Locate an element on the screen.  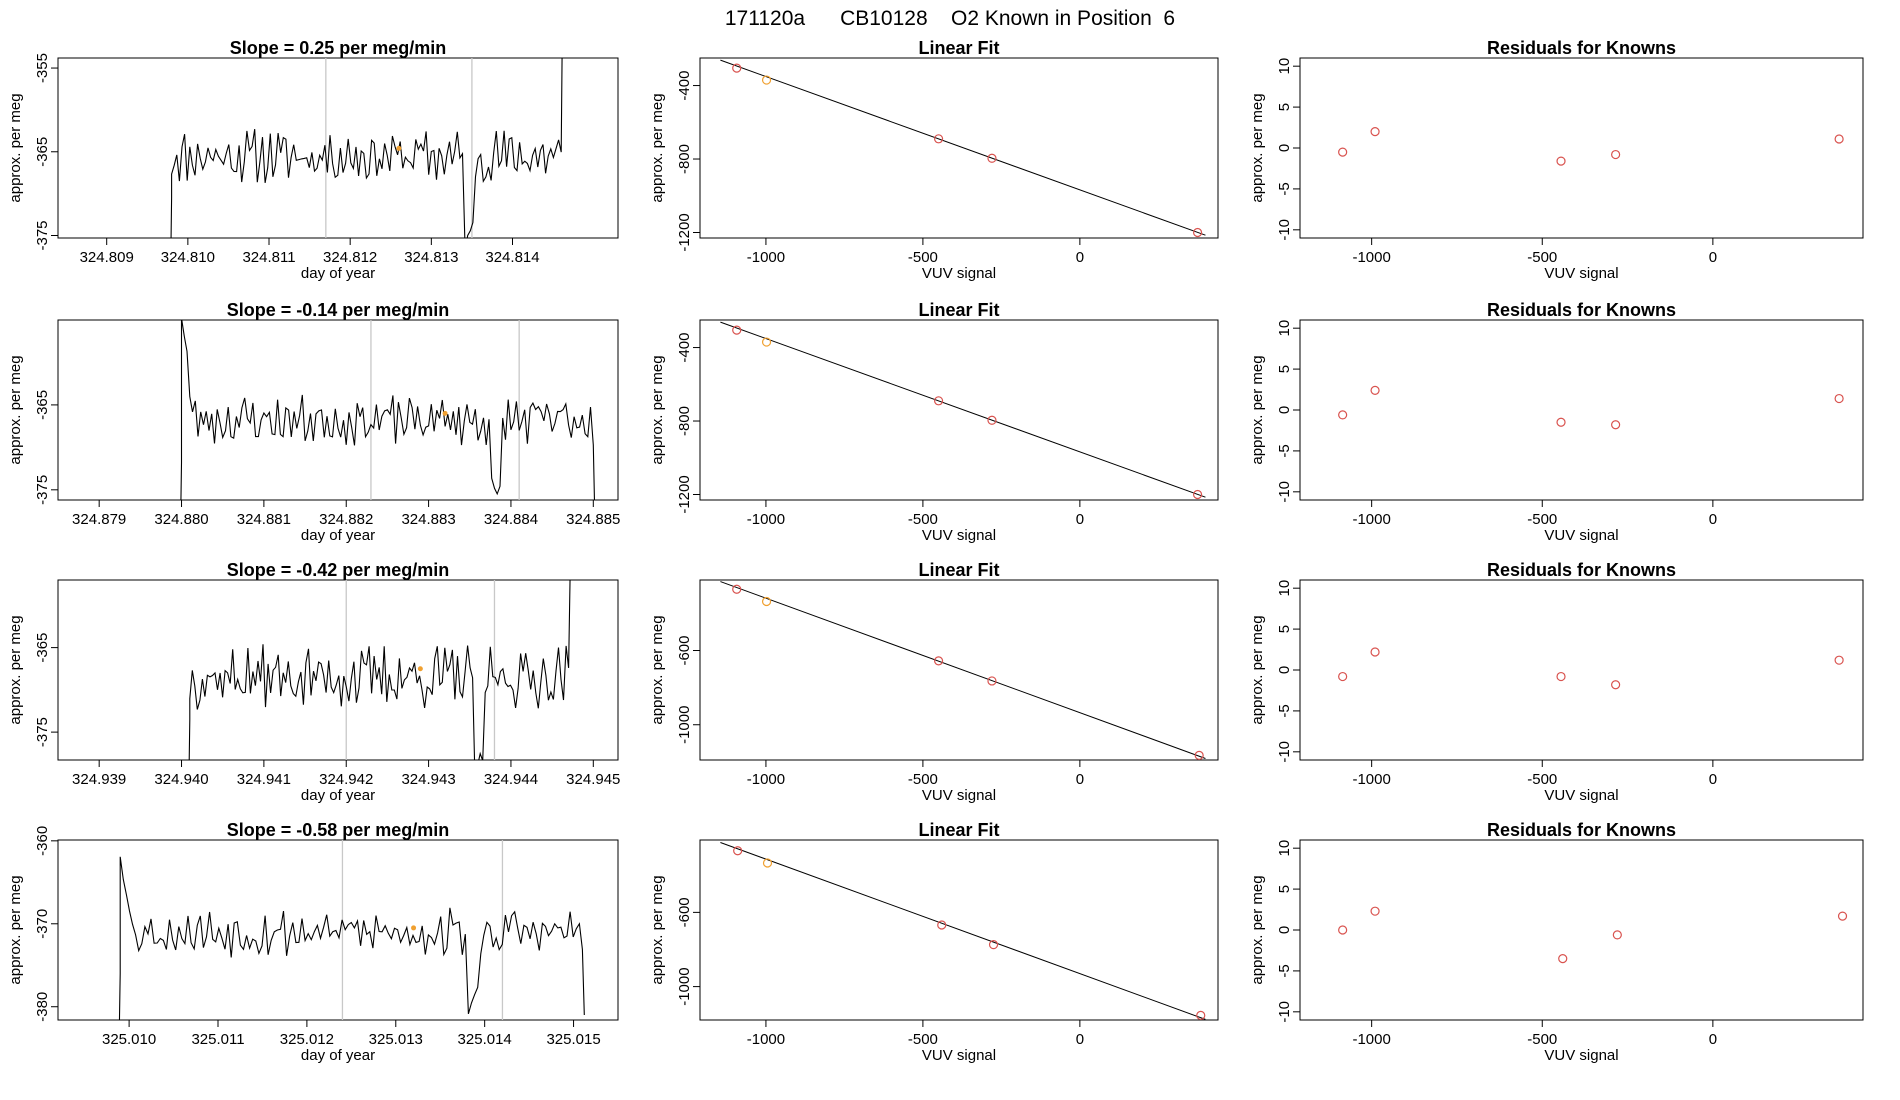
x-tick-label: 325.011 is located at coordinates (217, 1039).